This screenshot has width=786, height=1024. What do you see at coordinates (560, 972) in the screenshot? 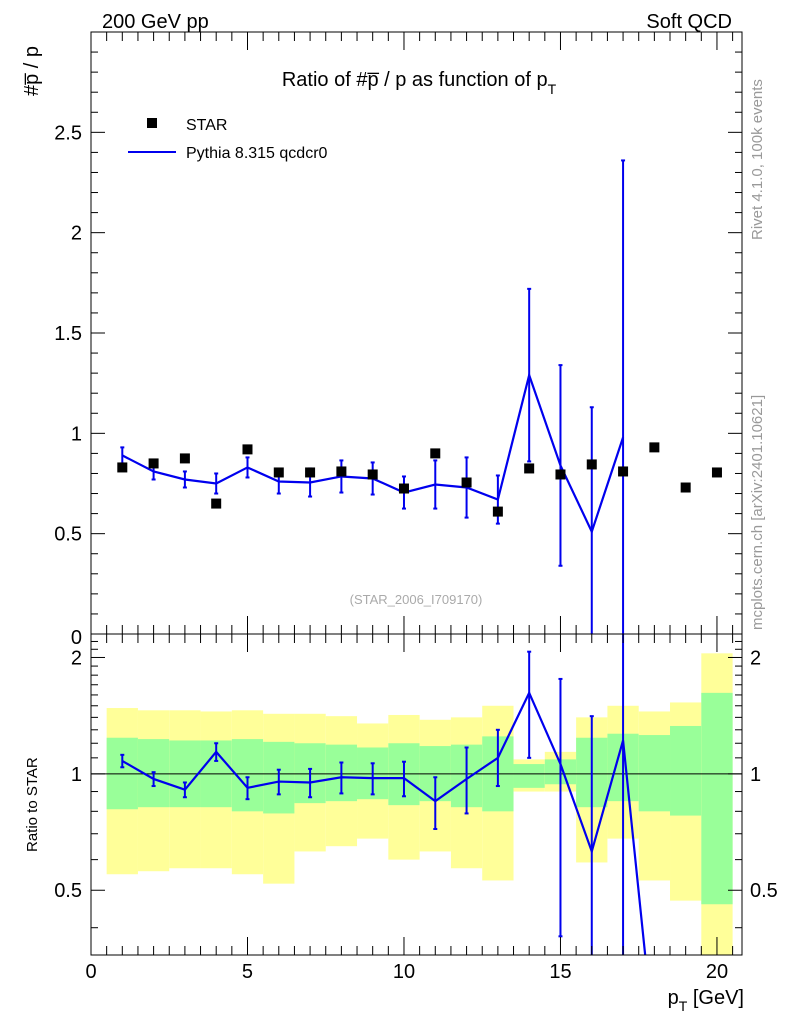
I see `x-tick-label: 15` at bounding box center [560, 972].